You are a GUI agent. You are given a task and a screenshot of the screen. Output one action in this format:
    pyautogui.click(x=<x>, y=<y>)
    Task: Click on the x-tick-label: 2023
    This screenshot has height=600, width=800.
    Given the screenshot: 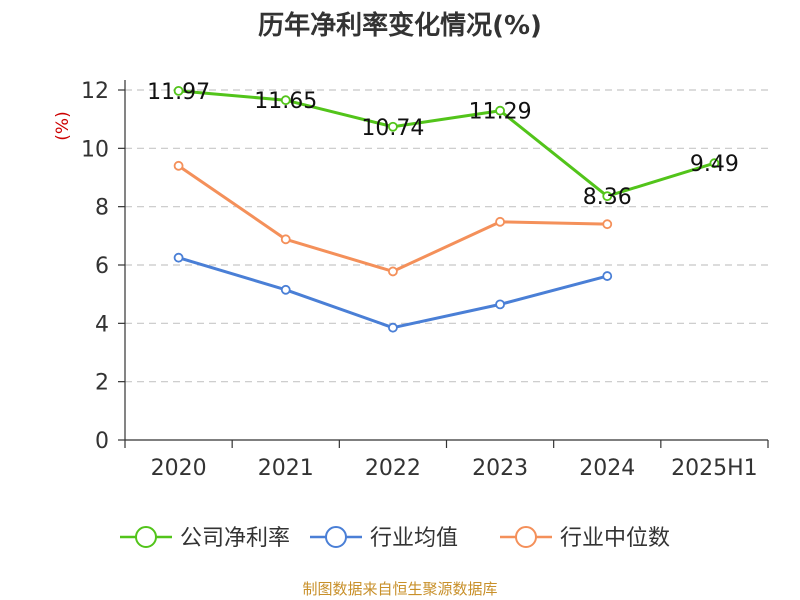 What is the action you would take?
    pyautogui.click(x=500, y=468)
    